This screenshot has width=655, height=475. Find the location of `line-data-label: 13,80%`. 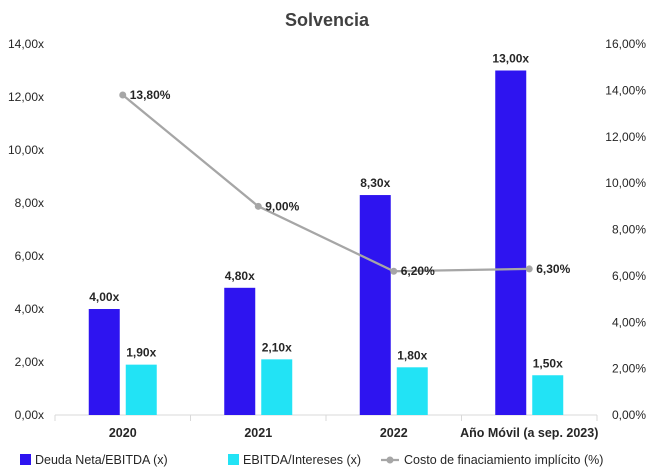

line-data-label: 13,80% is located at coordinates (150, 95).